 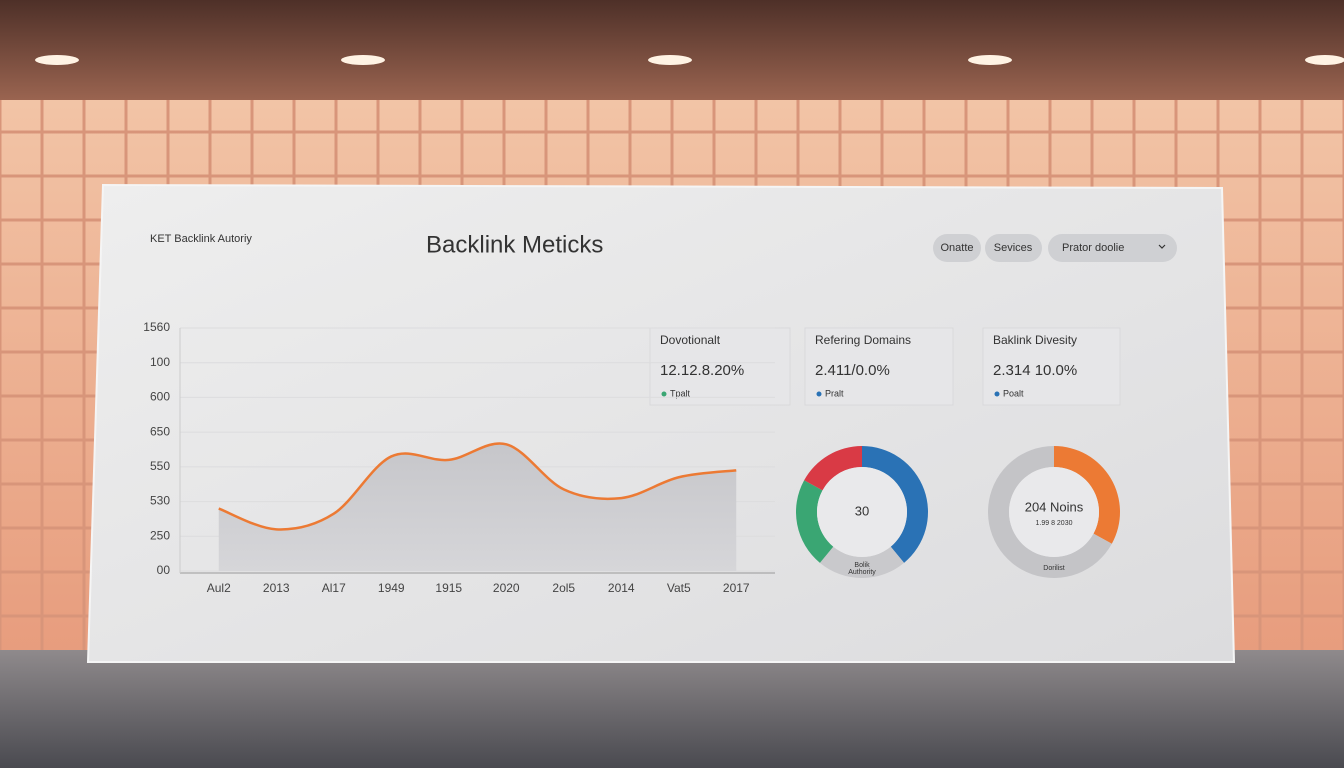 I want to click on dropdown-caret, so click(x=1162, y=246).